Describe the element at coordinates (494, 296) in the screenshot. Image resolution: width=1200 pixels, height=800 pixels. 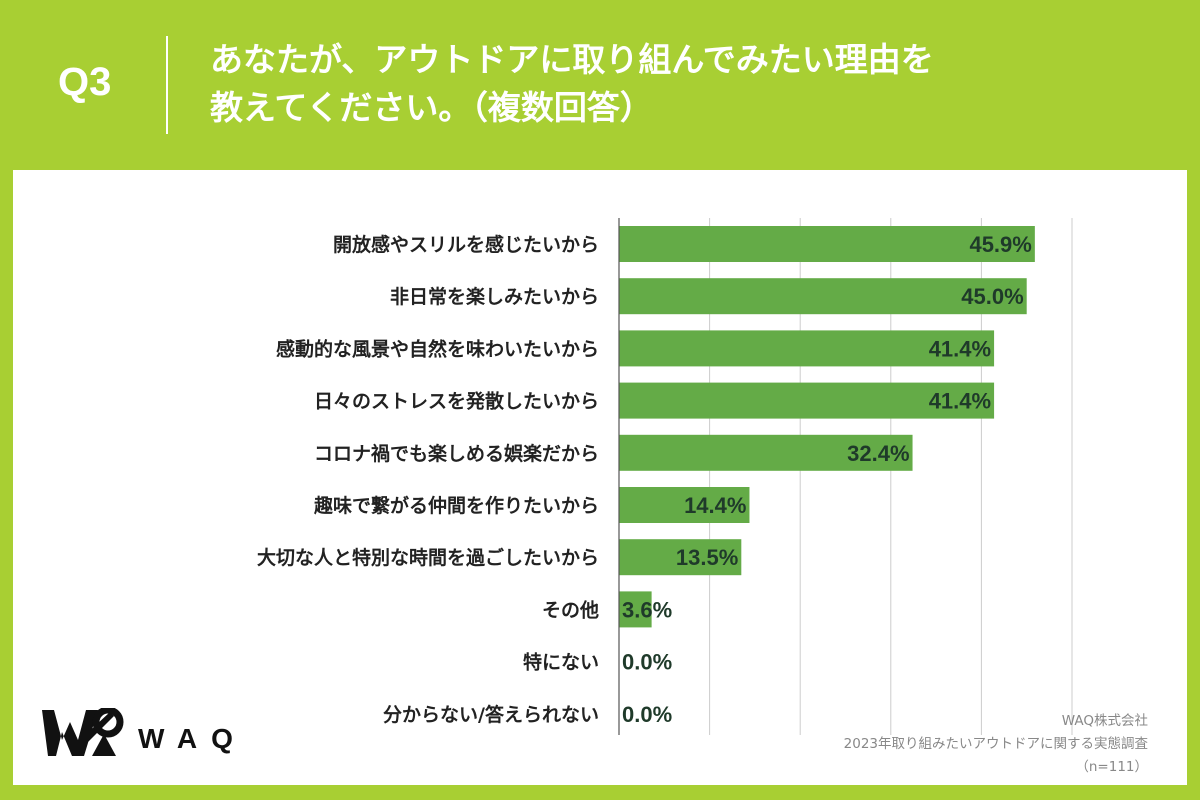
I see `category-label-1: 非日常を楽しみたいから` at that location.